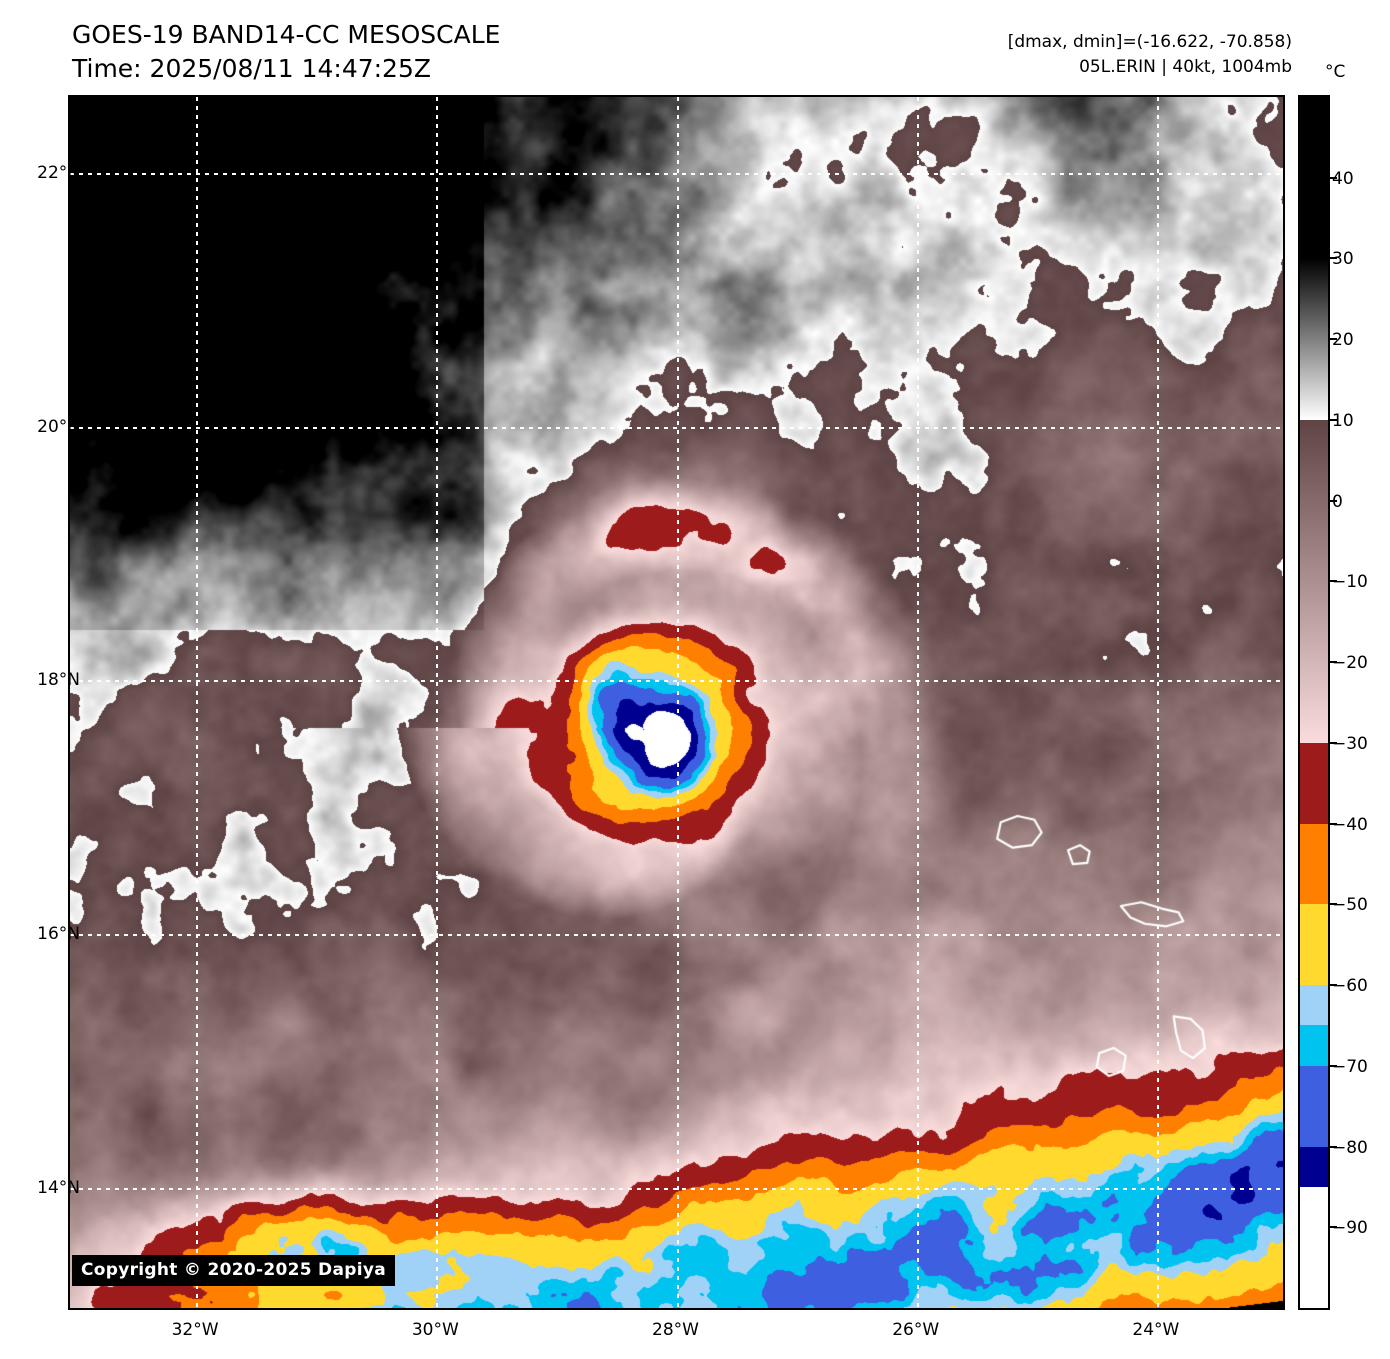 The width and height of the screenshot is (1390, 1359). Describe the element at coordinates (435, 1330) in the screenshot. I see `x-axis-tick-label: 30°W` at that location.